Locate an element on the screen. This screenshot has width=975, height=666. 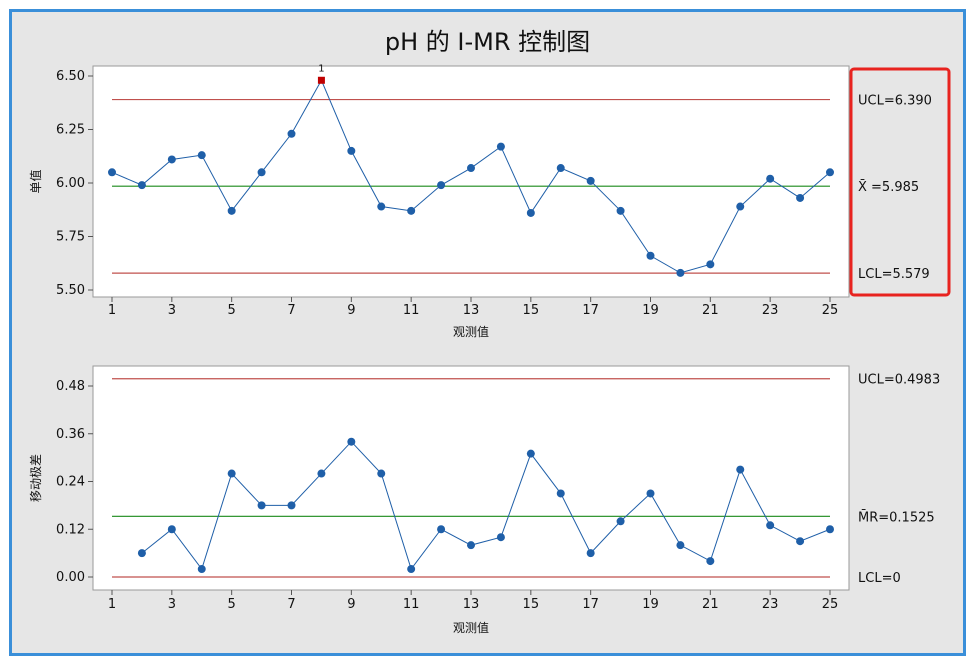
series-line is located at coordinates (486, 505).